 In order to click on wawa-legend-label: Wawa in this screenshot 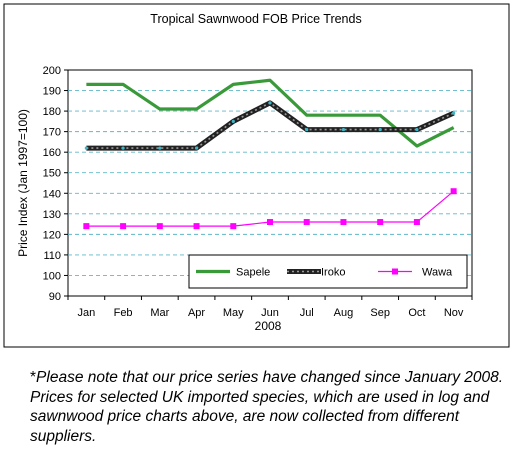, I will do `click(437, 273)`.